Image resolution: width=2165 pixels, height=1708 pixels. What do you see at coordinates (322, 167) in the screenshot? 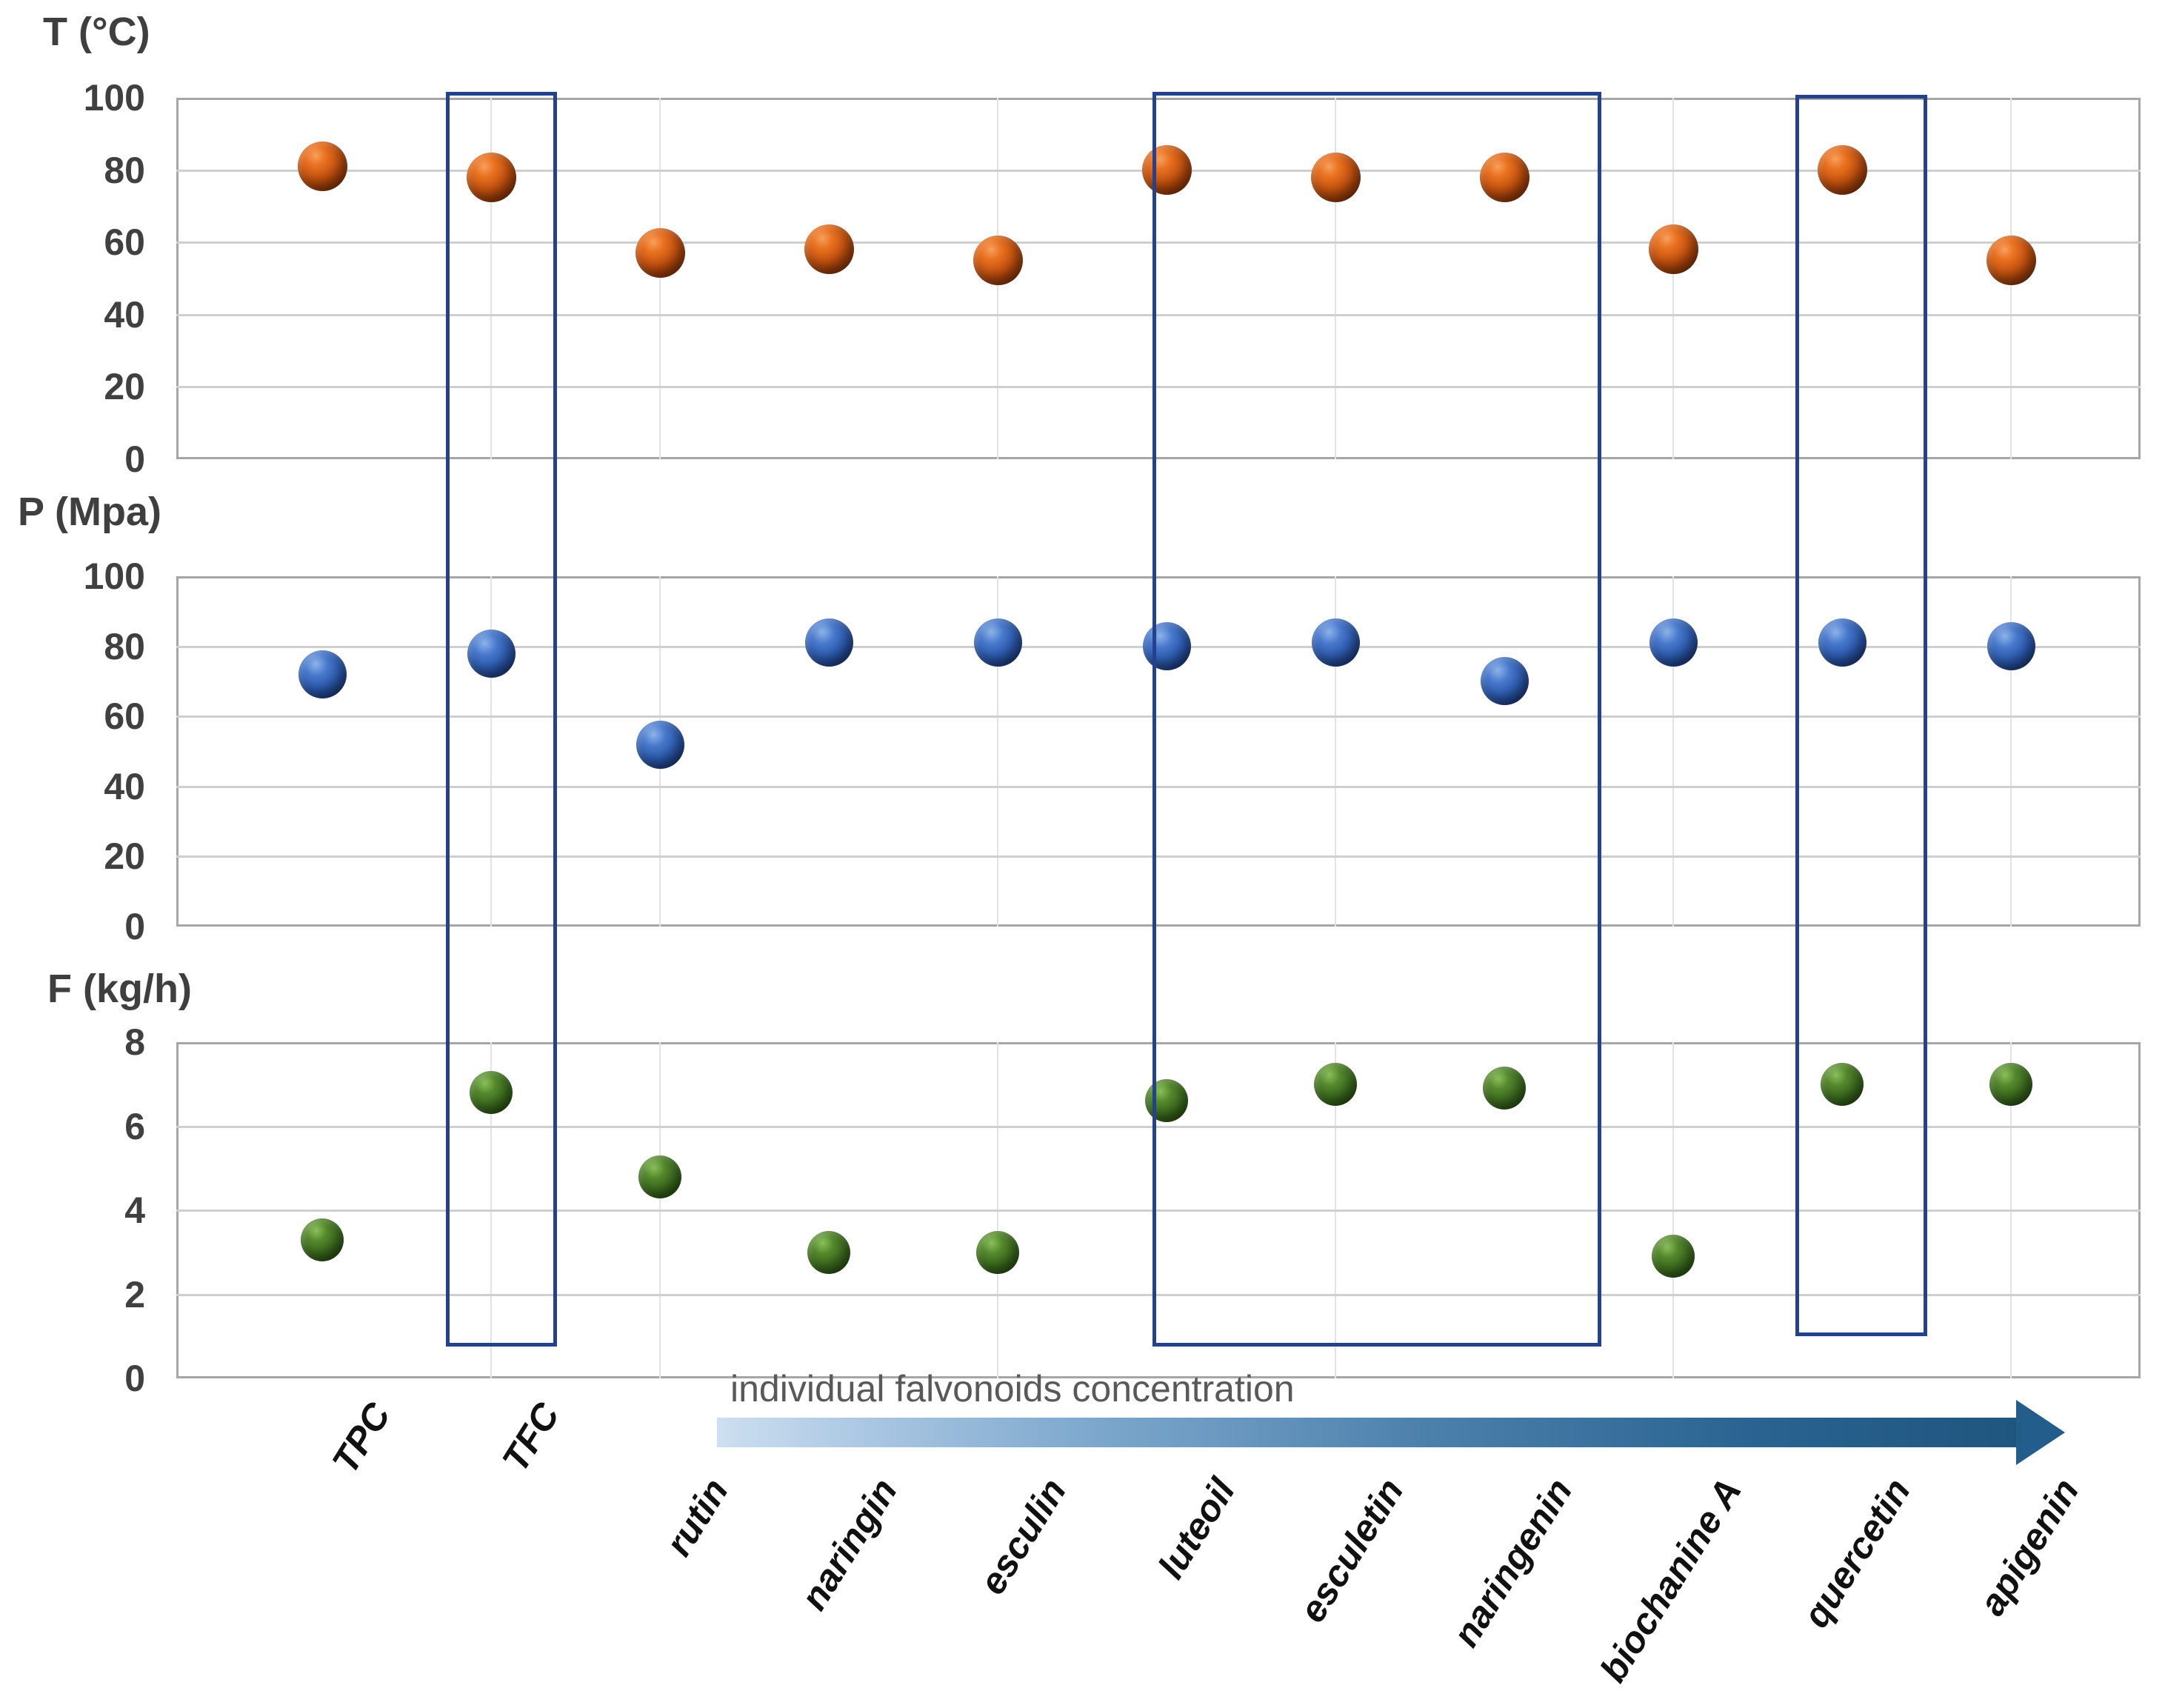
I see `marker-T-TPC` at bounding box center [322, 167].